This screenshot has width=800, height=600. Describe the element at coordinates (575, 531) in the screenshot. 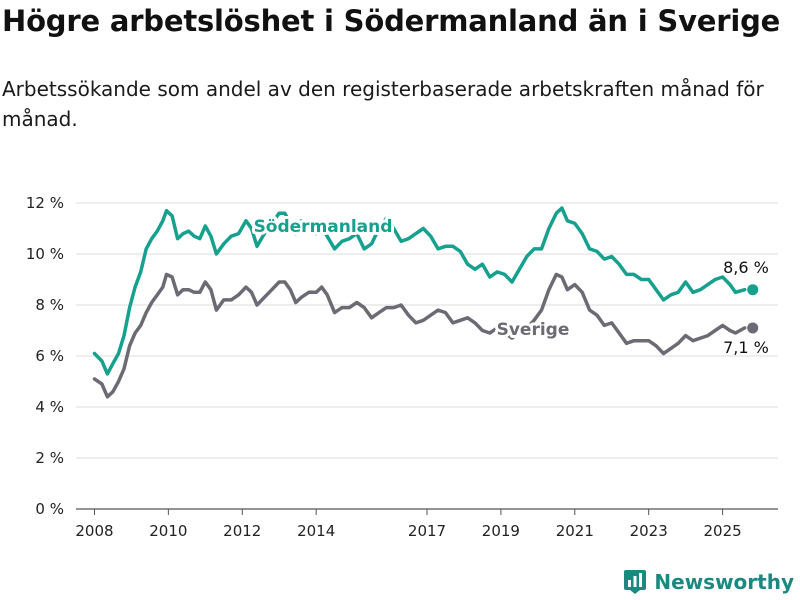

I see `x-tick-label: 2021` at that location.